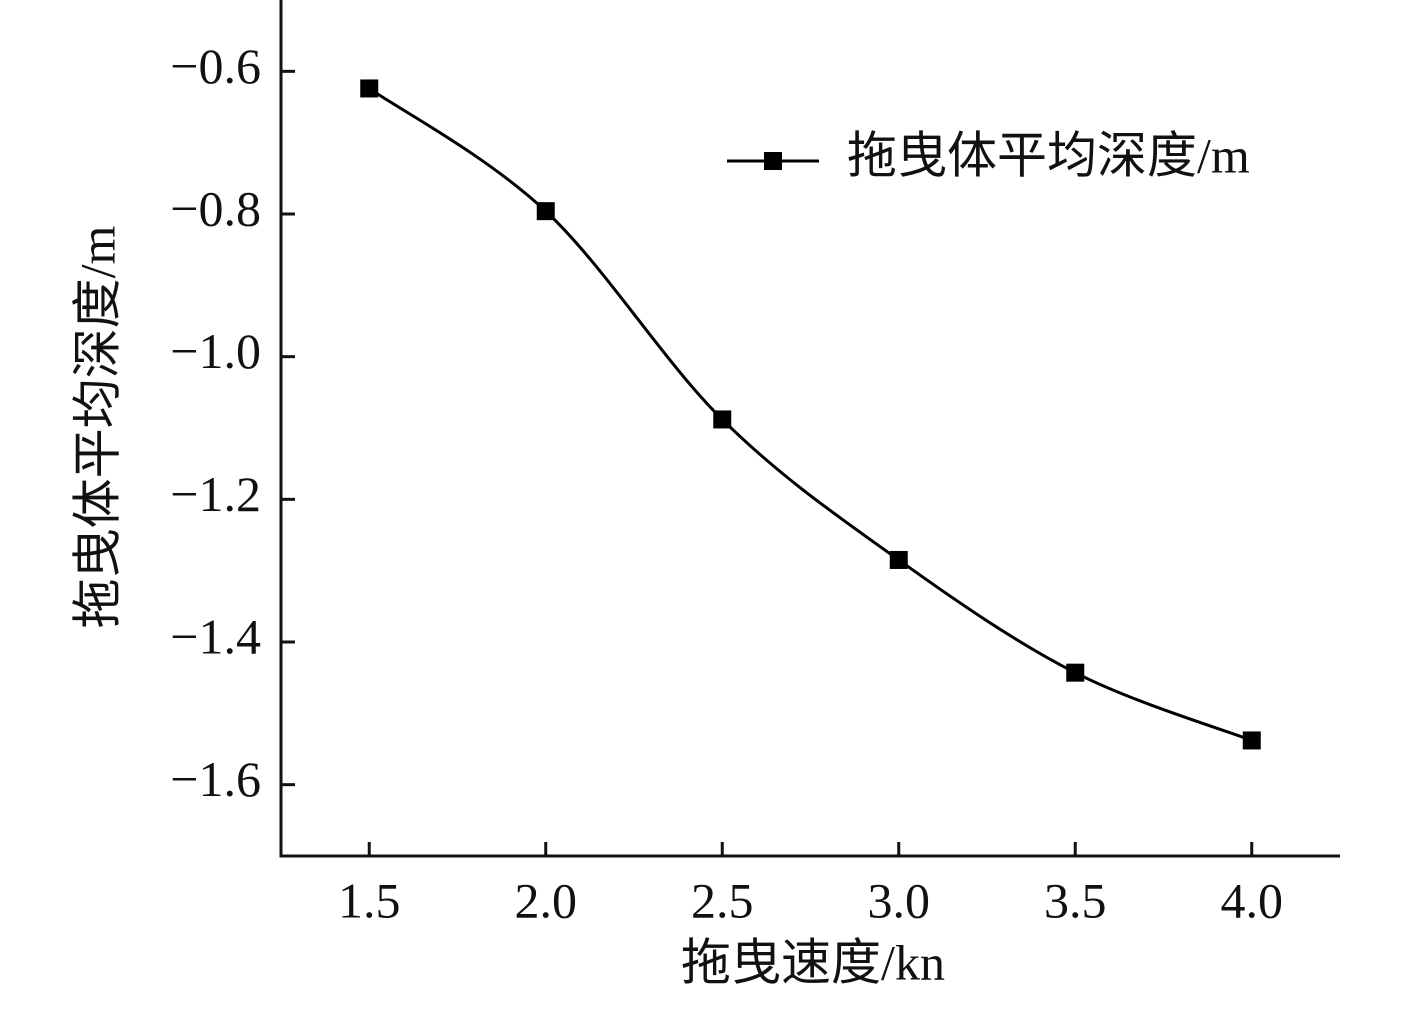 The height and width of the screenshot is (1009, 1417). Describe the element at coordinates (773, 161) in the screenshot. I see `legend-marker` at that location.